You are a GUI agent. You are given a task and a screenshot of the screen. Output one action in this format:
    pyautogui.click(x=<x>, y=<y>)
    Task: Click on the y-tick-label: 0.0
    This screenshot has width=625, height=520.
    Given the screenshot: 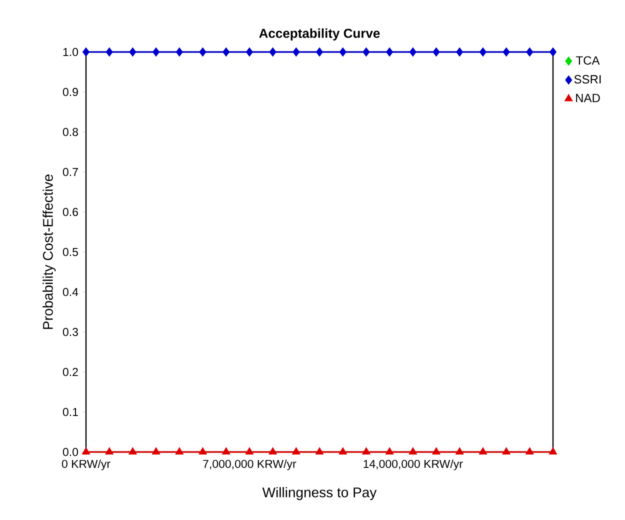 What is the action you would take?
    pyautogui.click(x=70, y=452)
    